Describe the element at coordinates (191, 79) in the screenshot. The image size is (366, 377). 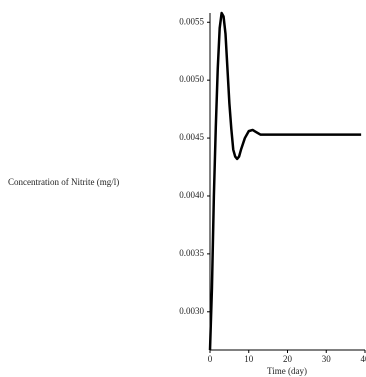
I see `y-tick-label: 0.0050` at that location.